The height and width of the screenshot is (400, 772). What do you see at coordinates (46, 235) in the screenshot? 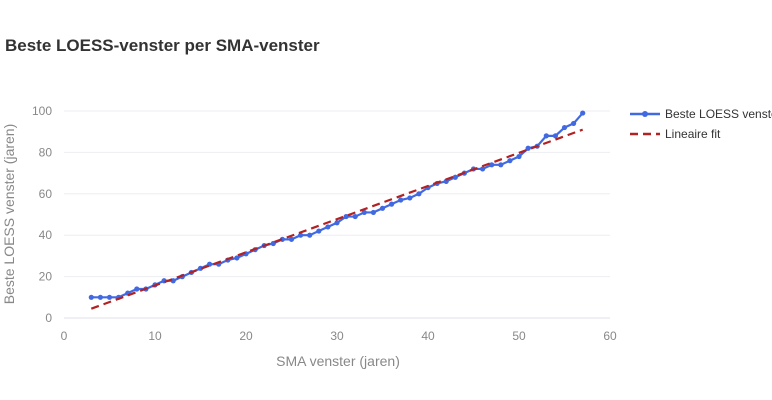
I see `y-tick-label: 40` at bounding box center [46, 235].